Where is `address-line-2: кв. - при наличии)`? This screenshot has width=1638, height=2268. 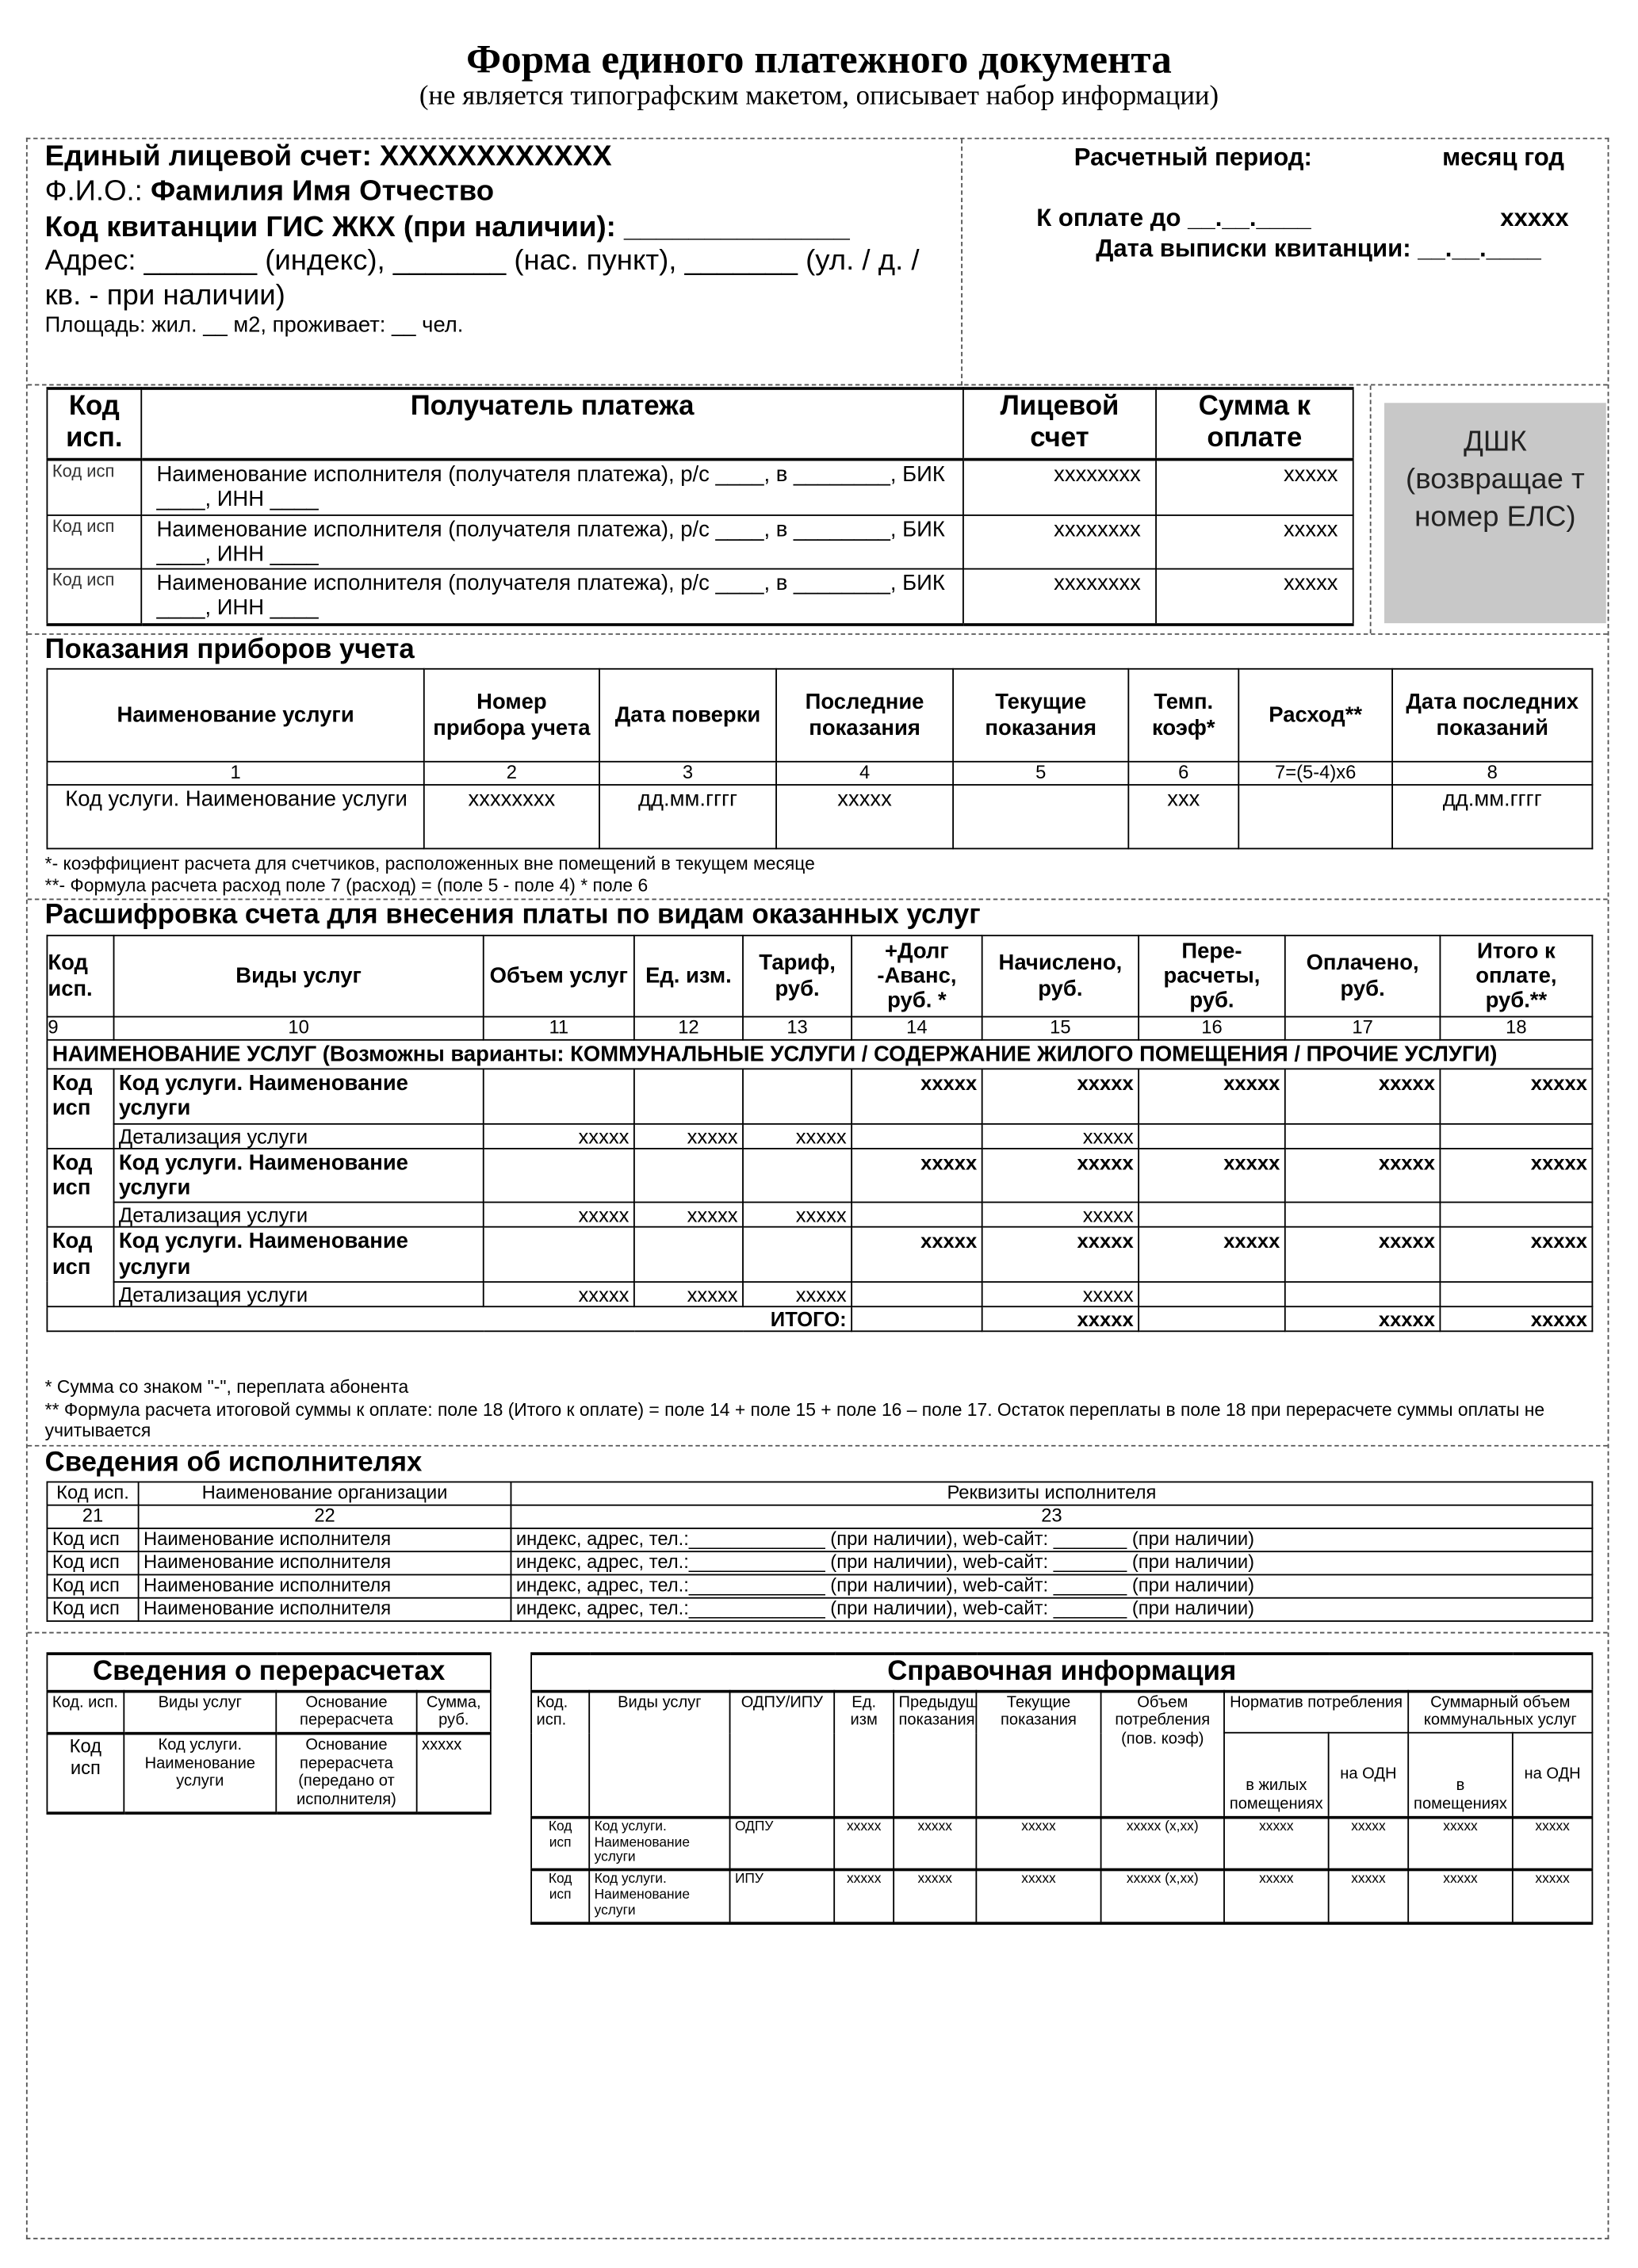
address-line-2: кв. - при наличии) is located at coordinates (164, 296).